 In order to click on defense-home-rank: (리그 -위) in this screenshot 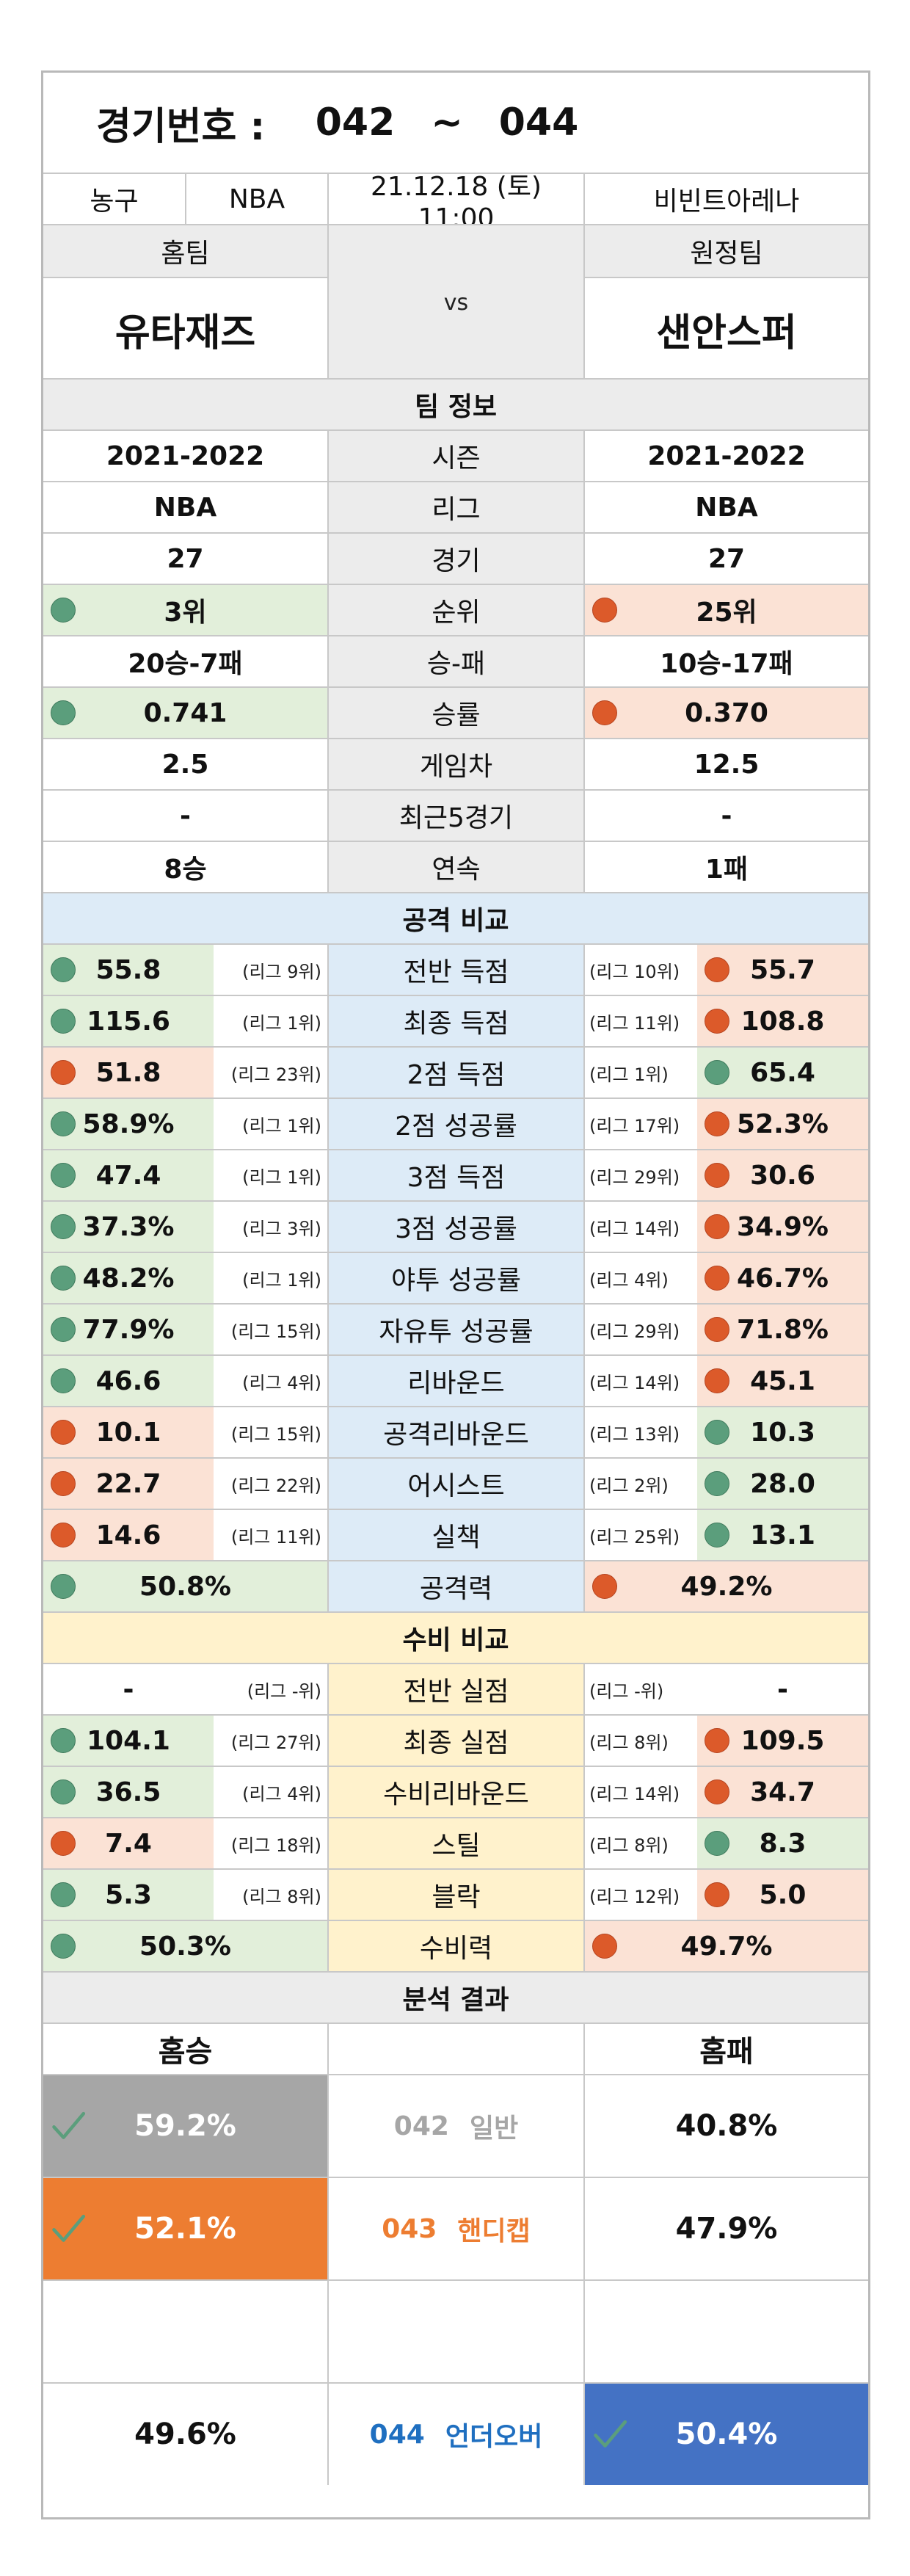, I will do `click(284, 1691)`.